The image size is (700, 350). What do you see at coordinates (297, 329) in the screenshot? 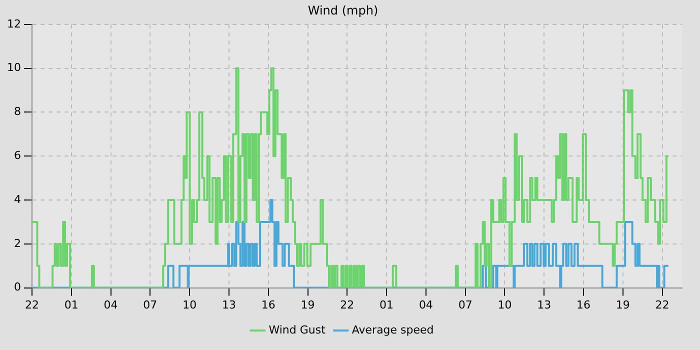
I see `legend-label: Wind Gust` at bounding box center [297, 329].